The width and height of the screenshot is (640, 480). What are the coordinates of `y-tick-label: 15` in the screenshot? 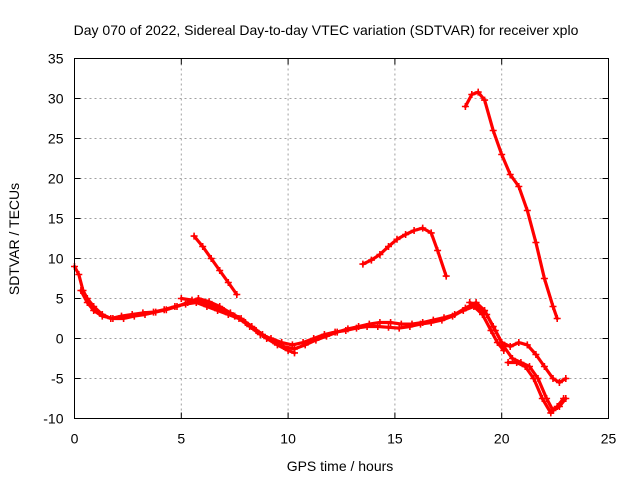 It's located at (56, 219).